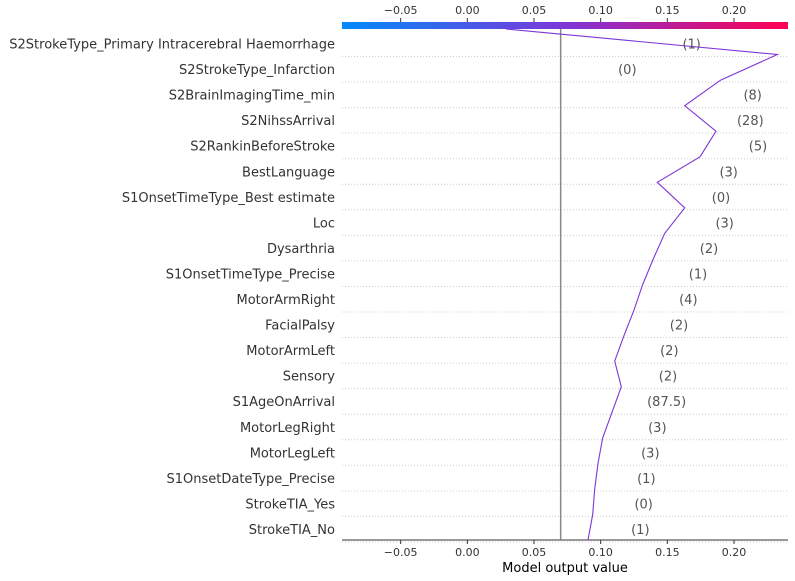  I want to click on feature-value-label: (5), so click(758, 147).